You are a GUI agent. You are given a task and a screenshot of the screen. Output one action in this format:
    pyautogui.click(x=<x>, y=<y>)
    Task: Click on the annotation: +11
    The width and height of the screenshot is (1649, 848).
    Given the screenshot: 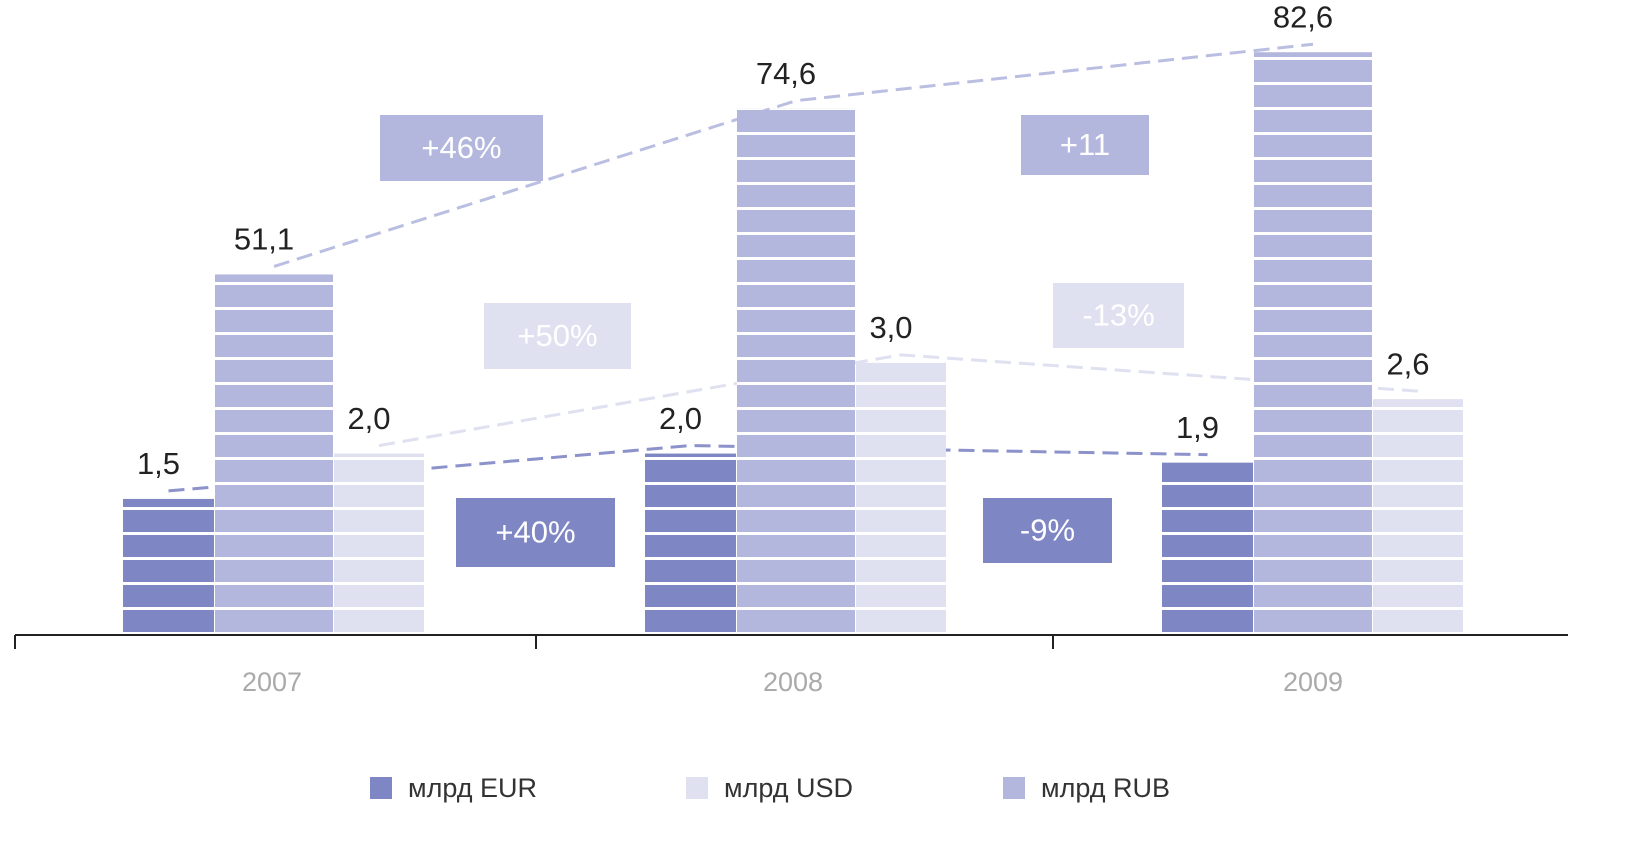 What is the action you would take?
    pyautogui.click(x=1085, y=144)
    